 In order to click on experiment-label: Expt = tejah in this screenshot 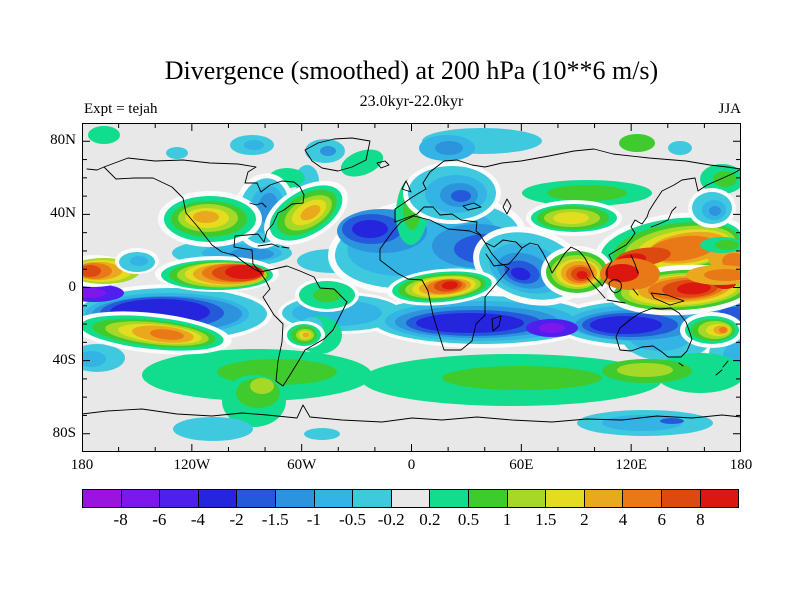, I will do `click(121, 109)`.